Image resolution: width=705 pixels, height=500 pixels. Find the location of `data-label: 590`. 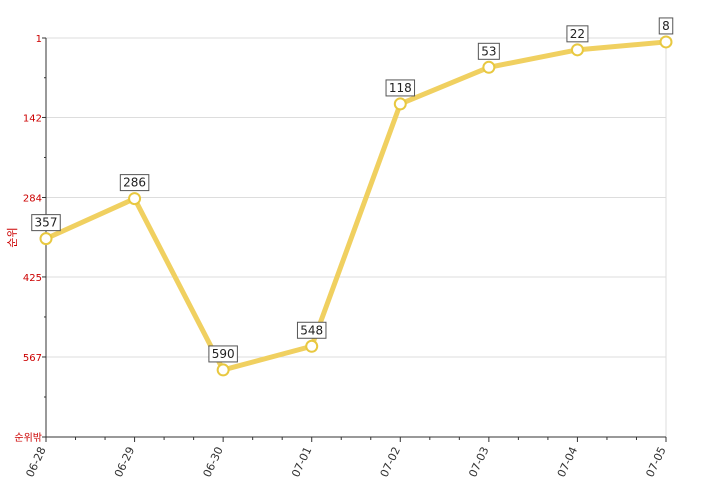

data-label: 590 is located at coordinates (223, 354).